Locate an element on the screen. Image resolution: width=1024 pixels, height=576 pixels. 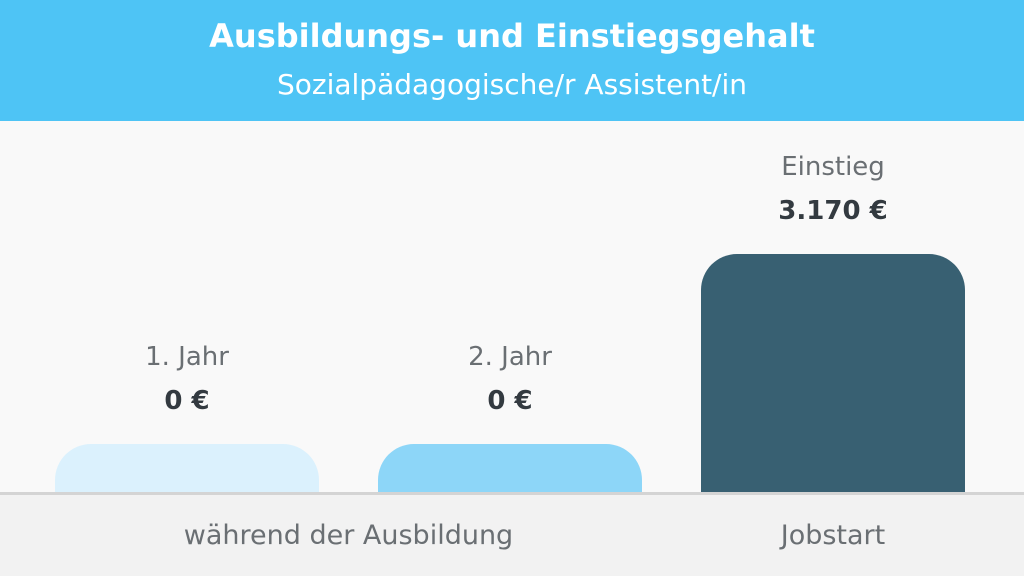
bar-category-label-3: Einstieg is located at coordinates (833, 167).